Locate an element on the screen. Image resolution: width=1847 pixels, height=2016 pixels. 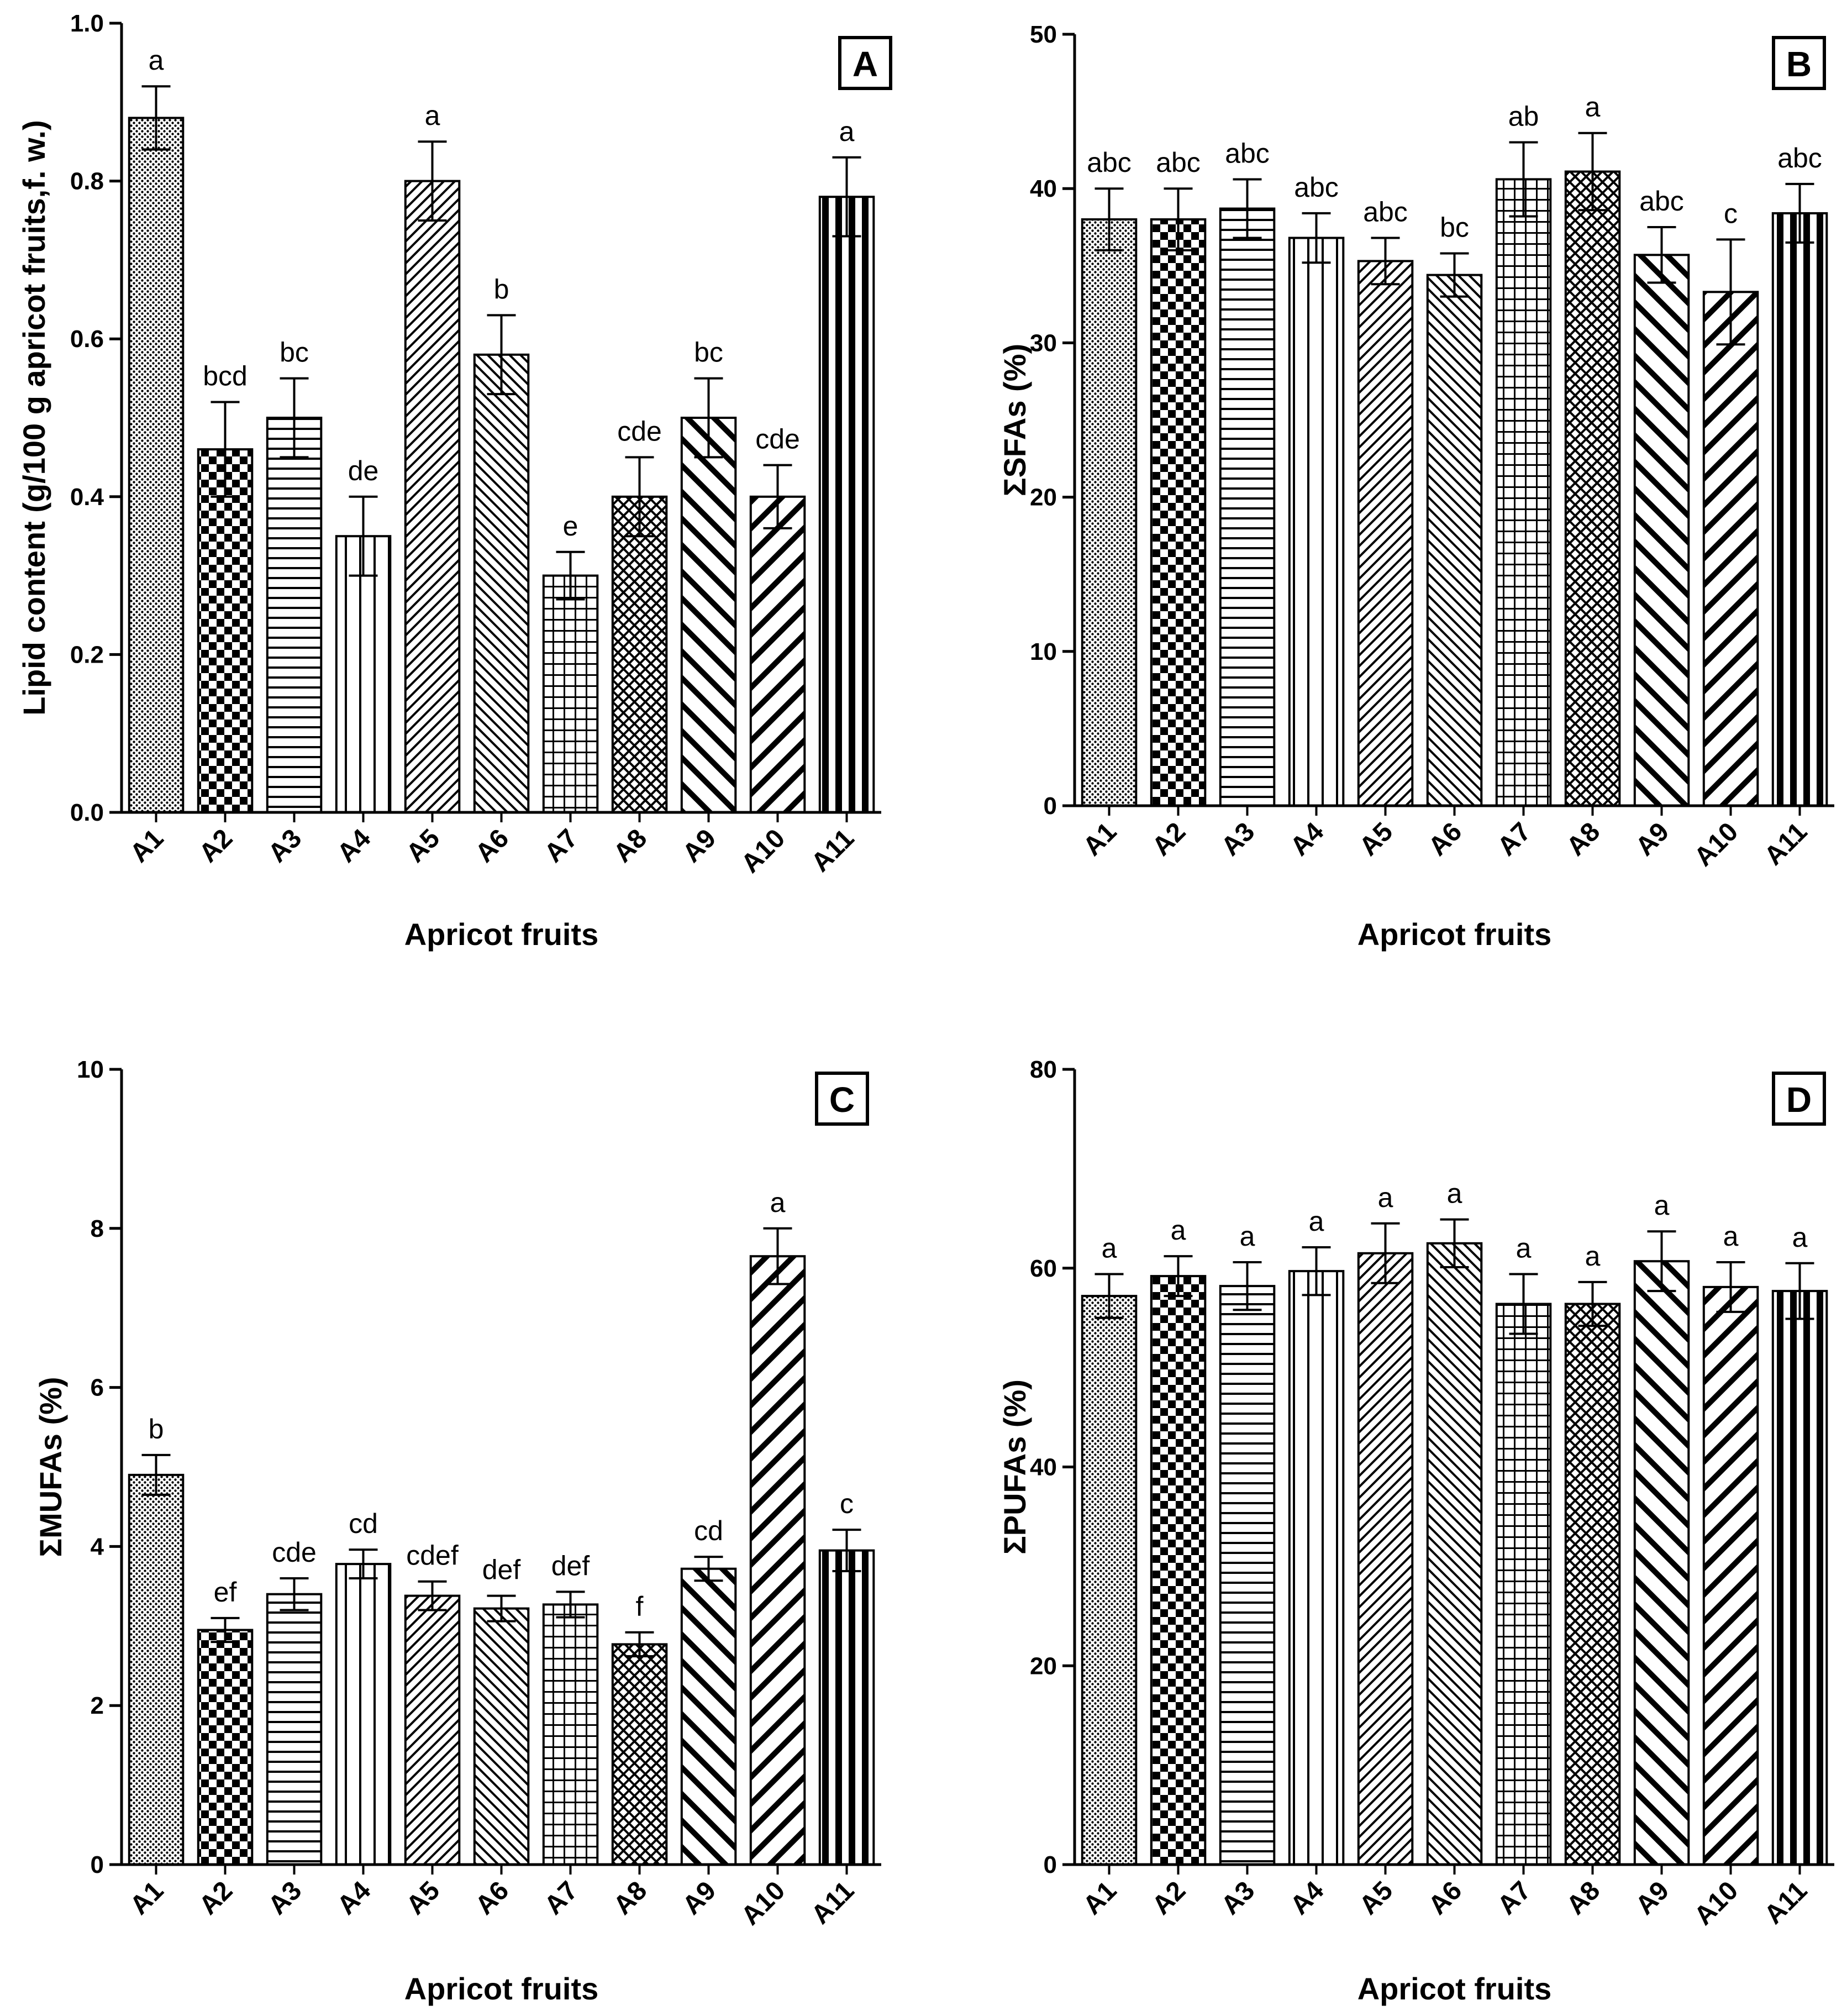
x-tick-label-d-a8: A8 is located at coordinates (1583, 1898).